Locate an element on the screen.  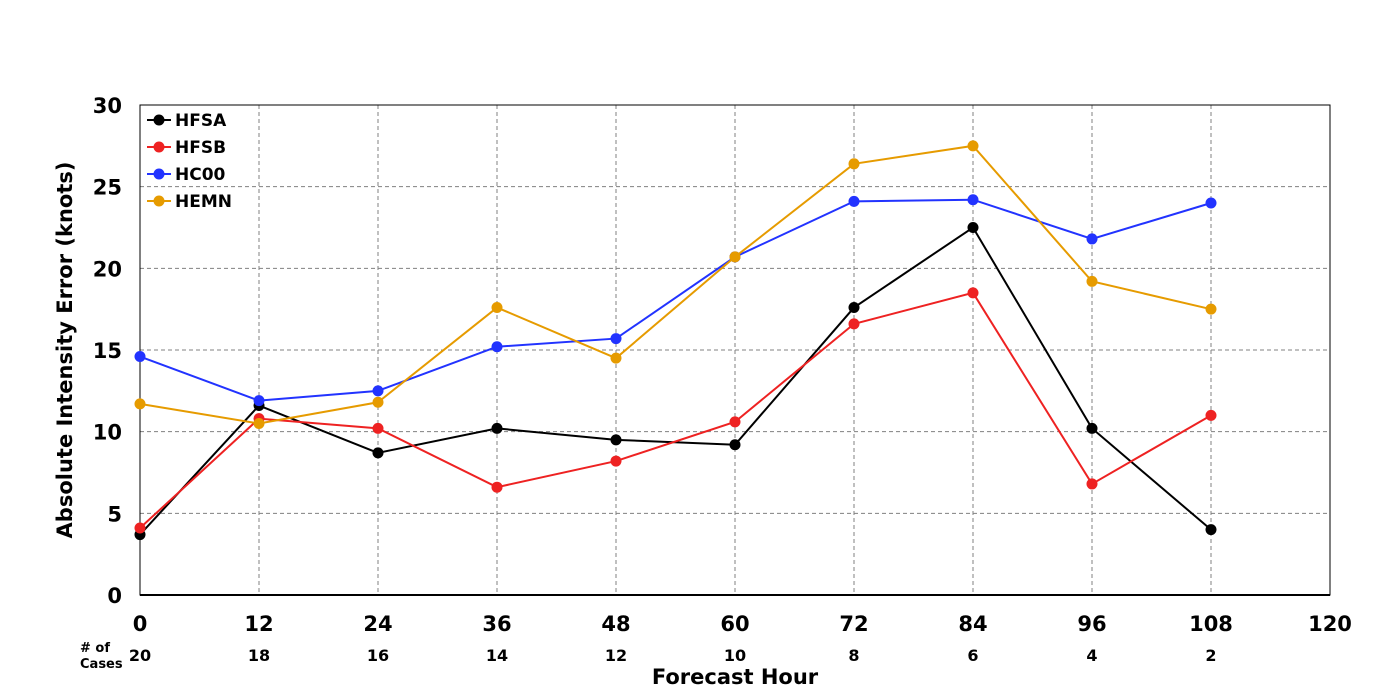
case-count-label: 8 is located at coordinates (853, 655).